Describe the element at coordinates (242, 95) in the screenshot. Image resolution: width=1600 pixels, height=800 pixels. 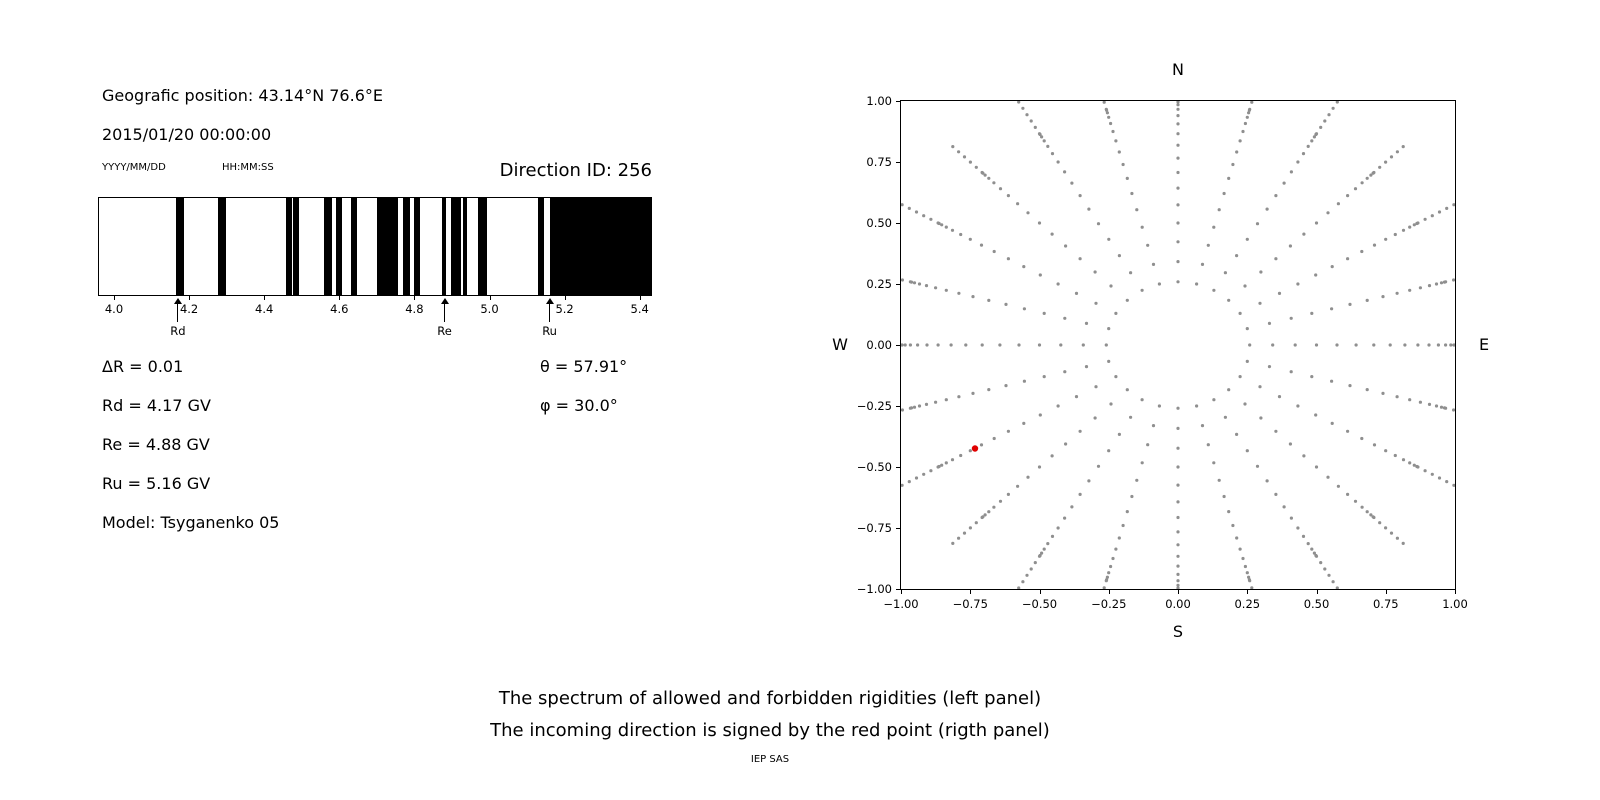
I see `geographic-position-label: Geografic position: 43.14°N 76.6°E` at that location.